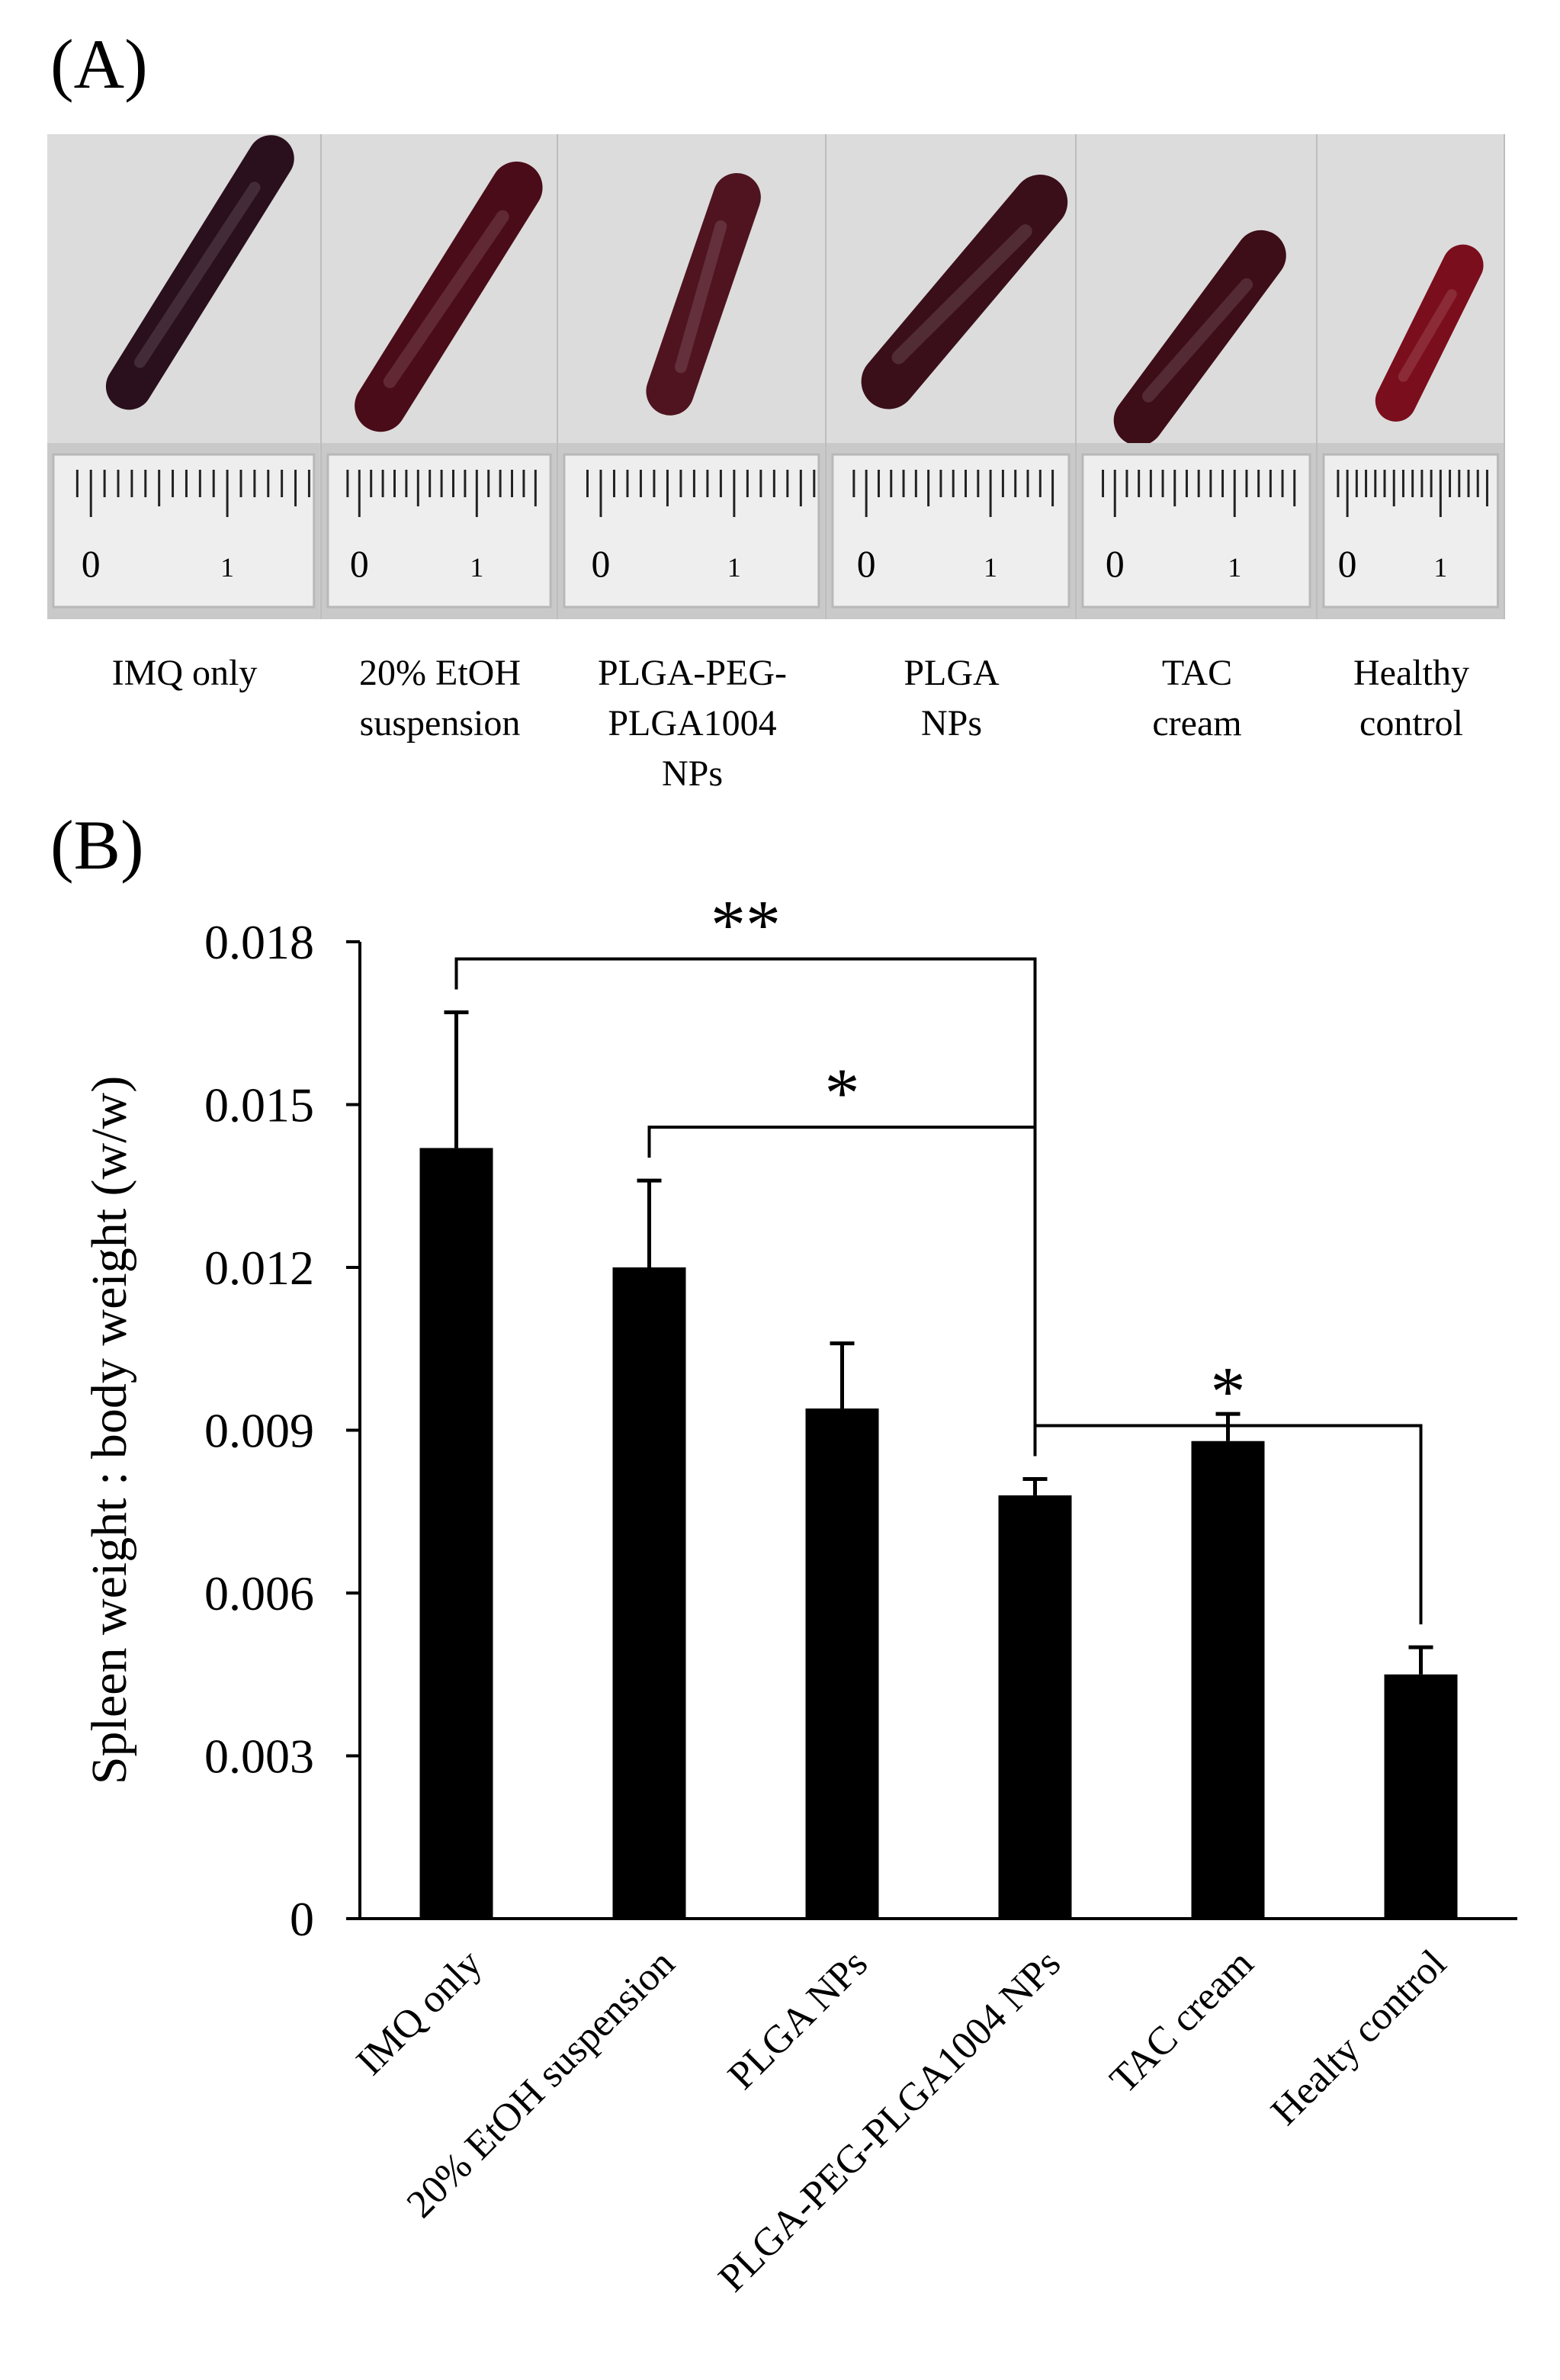 The height and width of the screenshot is (2380, 1560). I want to click on photo-label: PLGA-PEG- PLGA1004 NPs, so click(692, 724).